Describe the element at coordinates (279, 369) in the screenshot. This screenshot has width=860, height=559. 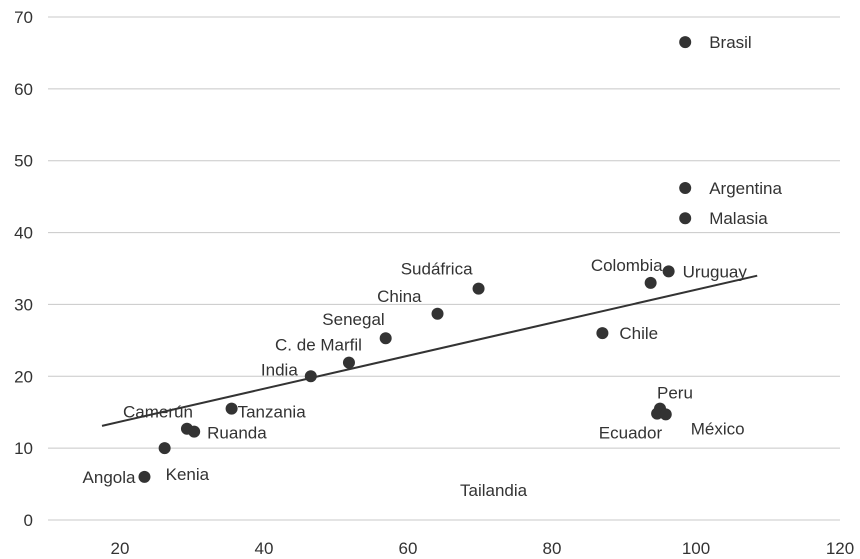
I see `label-india: India` at that location.